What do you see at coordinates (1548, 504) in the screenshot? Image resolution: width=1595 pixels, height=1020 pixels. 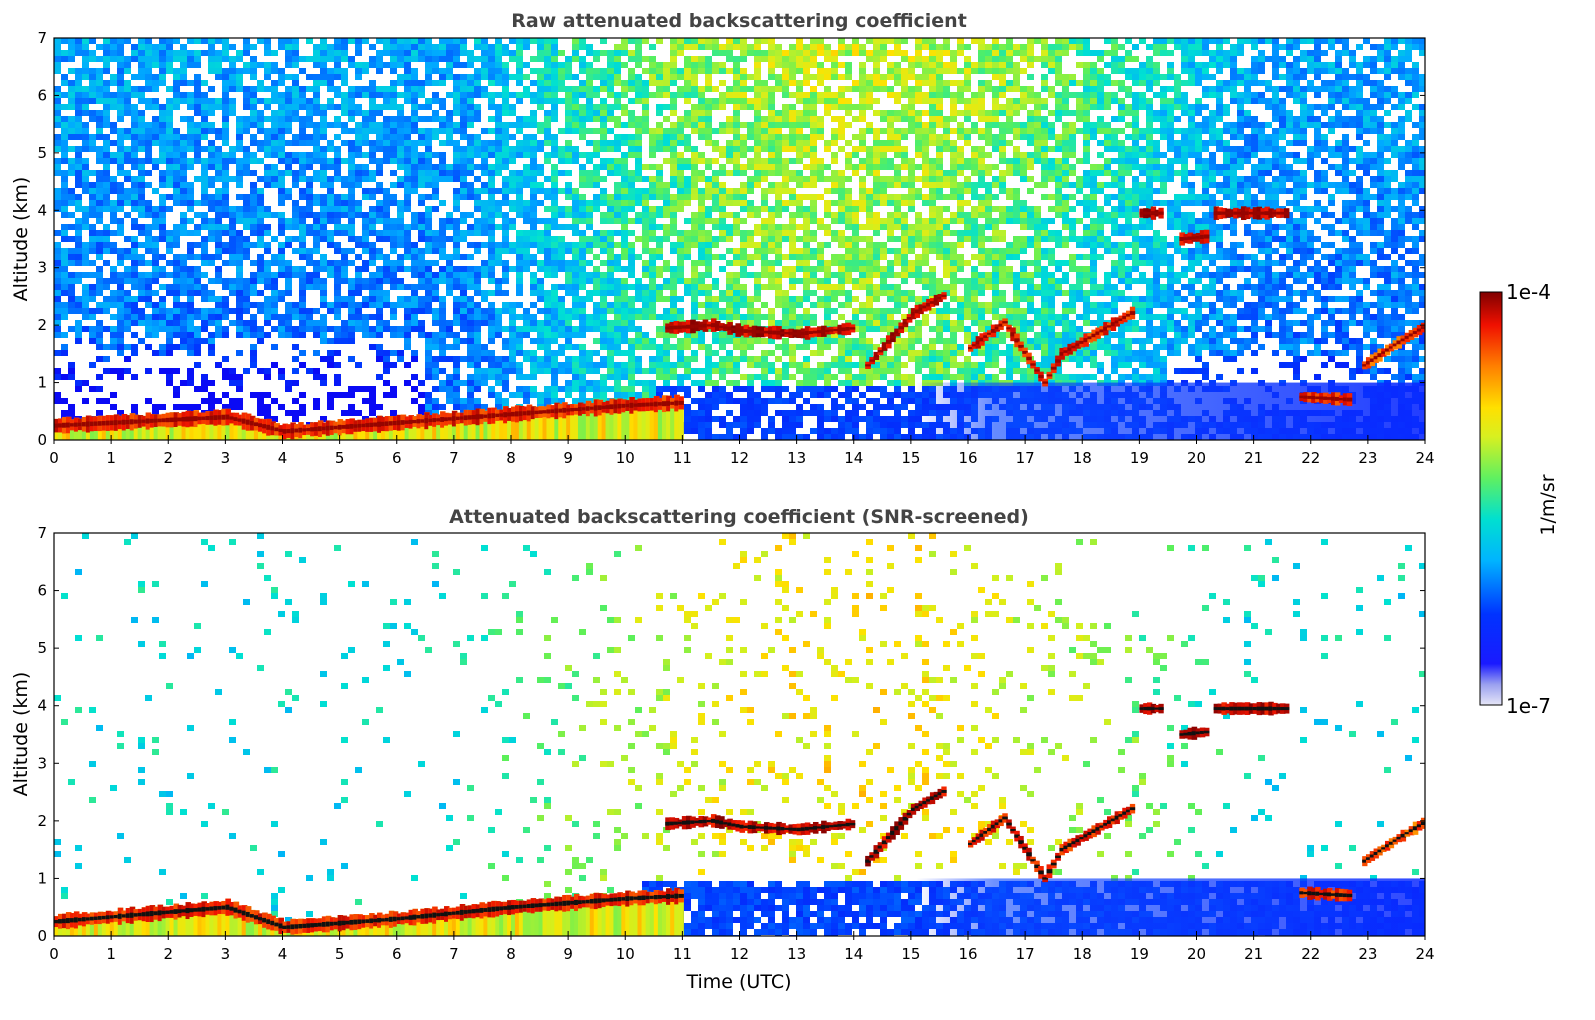 I see `colorbar-unit-label: 1/m/sr` at bounding box center [1548, 504].